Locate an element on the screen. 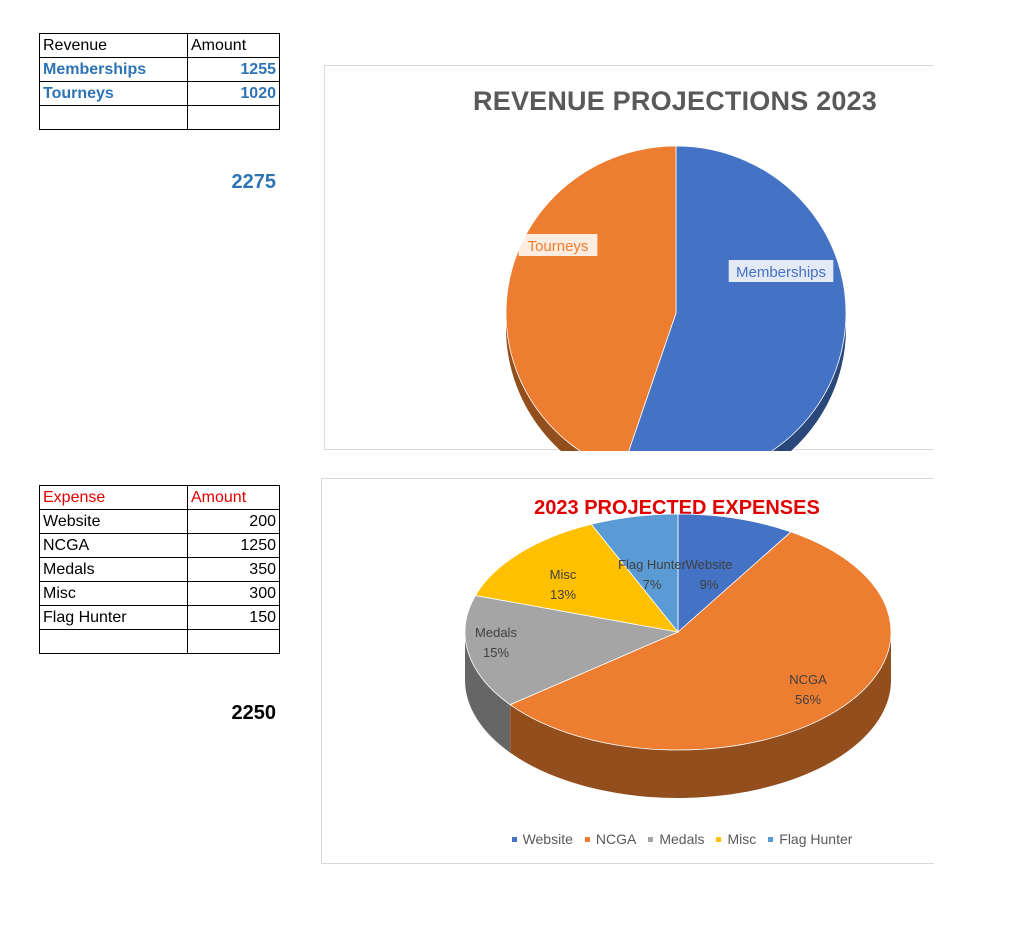  expense-slice-flag-hunter is located at coordinates (634, 573).